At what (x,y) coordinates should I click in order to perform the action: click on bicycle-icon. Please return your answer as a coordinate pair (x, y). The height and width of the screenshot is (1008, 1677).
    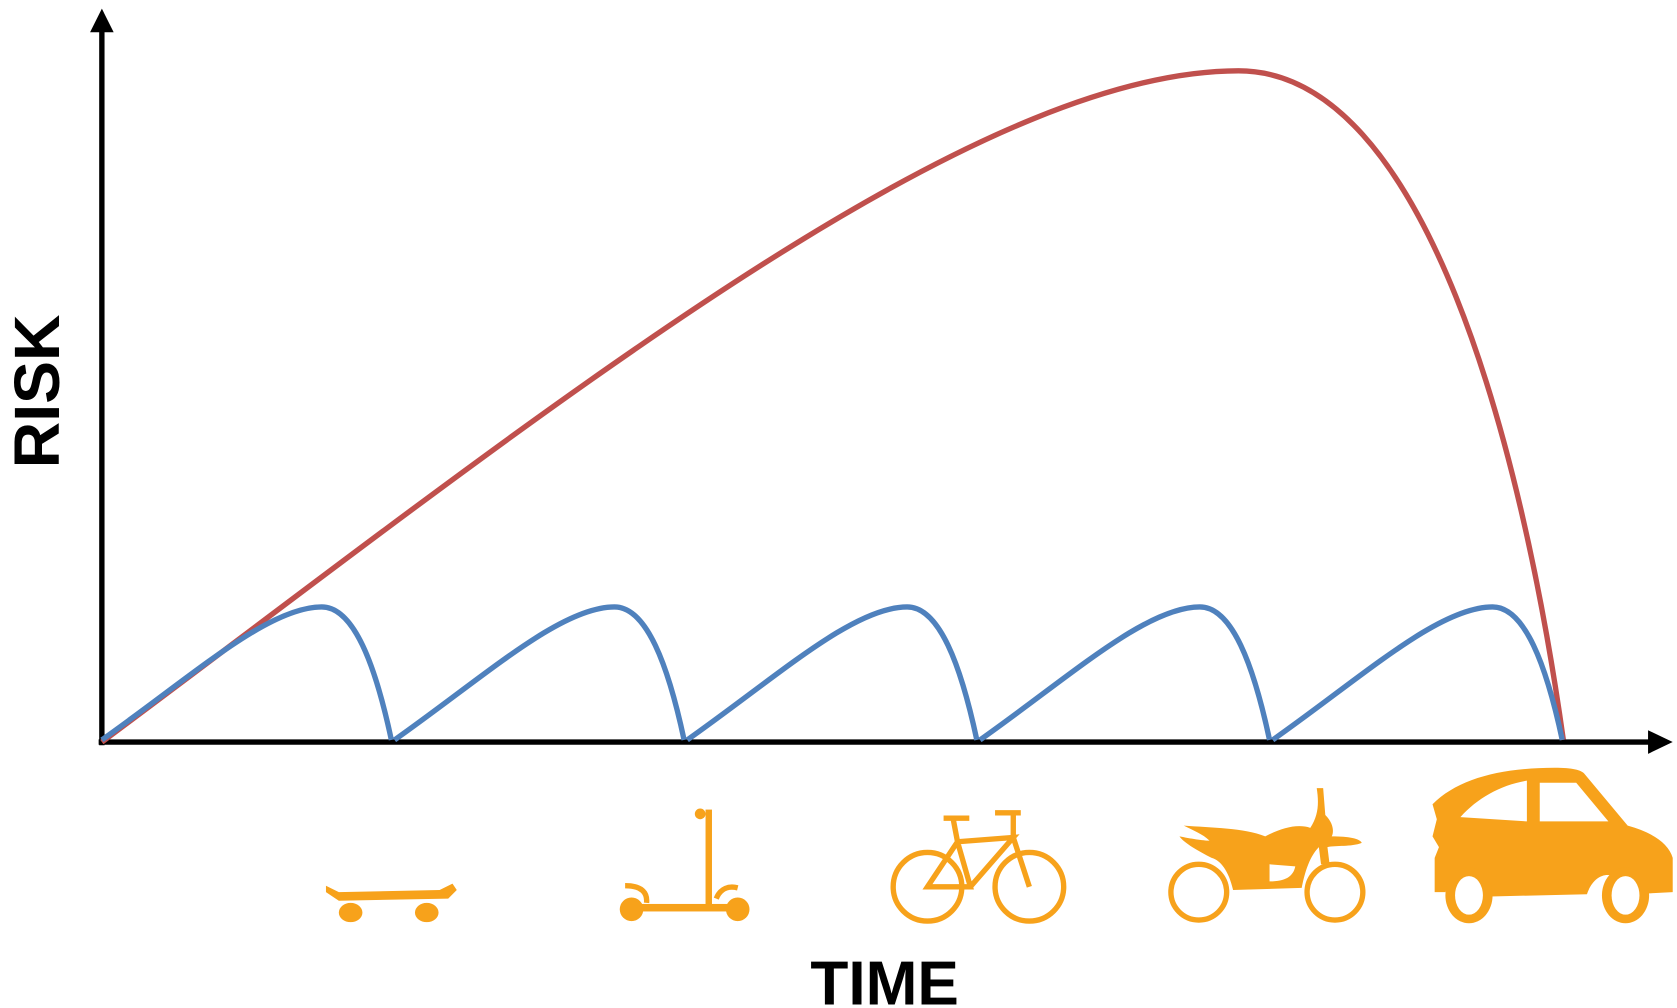
    Looking at the image, I should click on (978, 867).